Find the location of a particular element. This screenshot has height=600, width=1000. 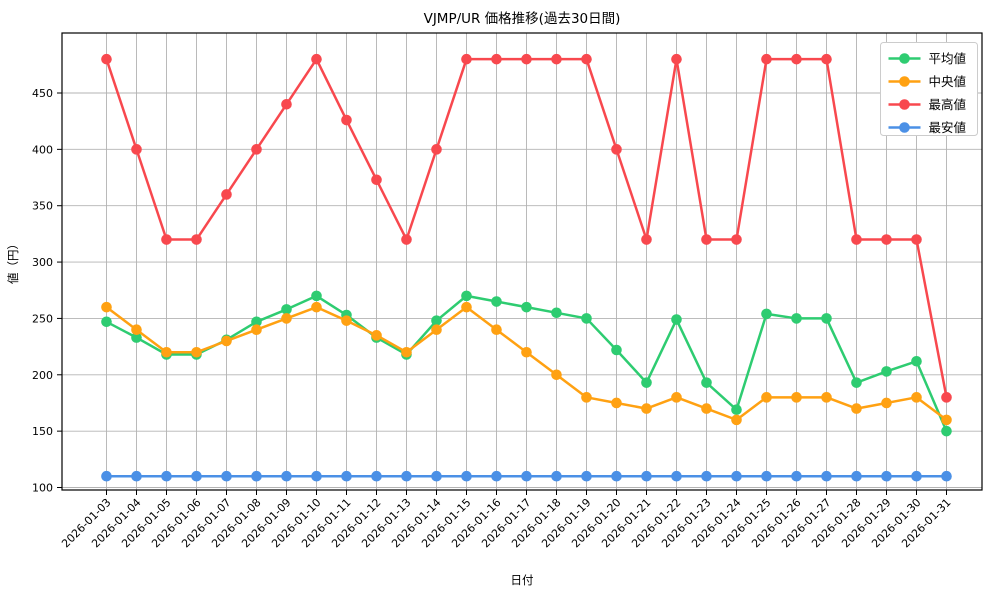

legend-entry-最安値: 最安値 is located at coordinates (948, 127).